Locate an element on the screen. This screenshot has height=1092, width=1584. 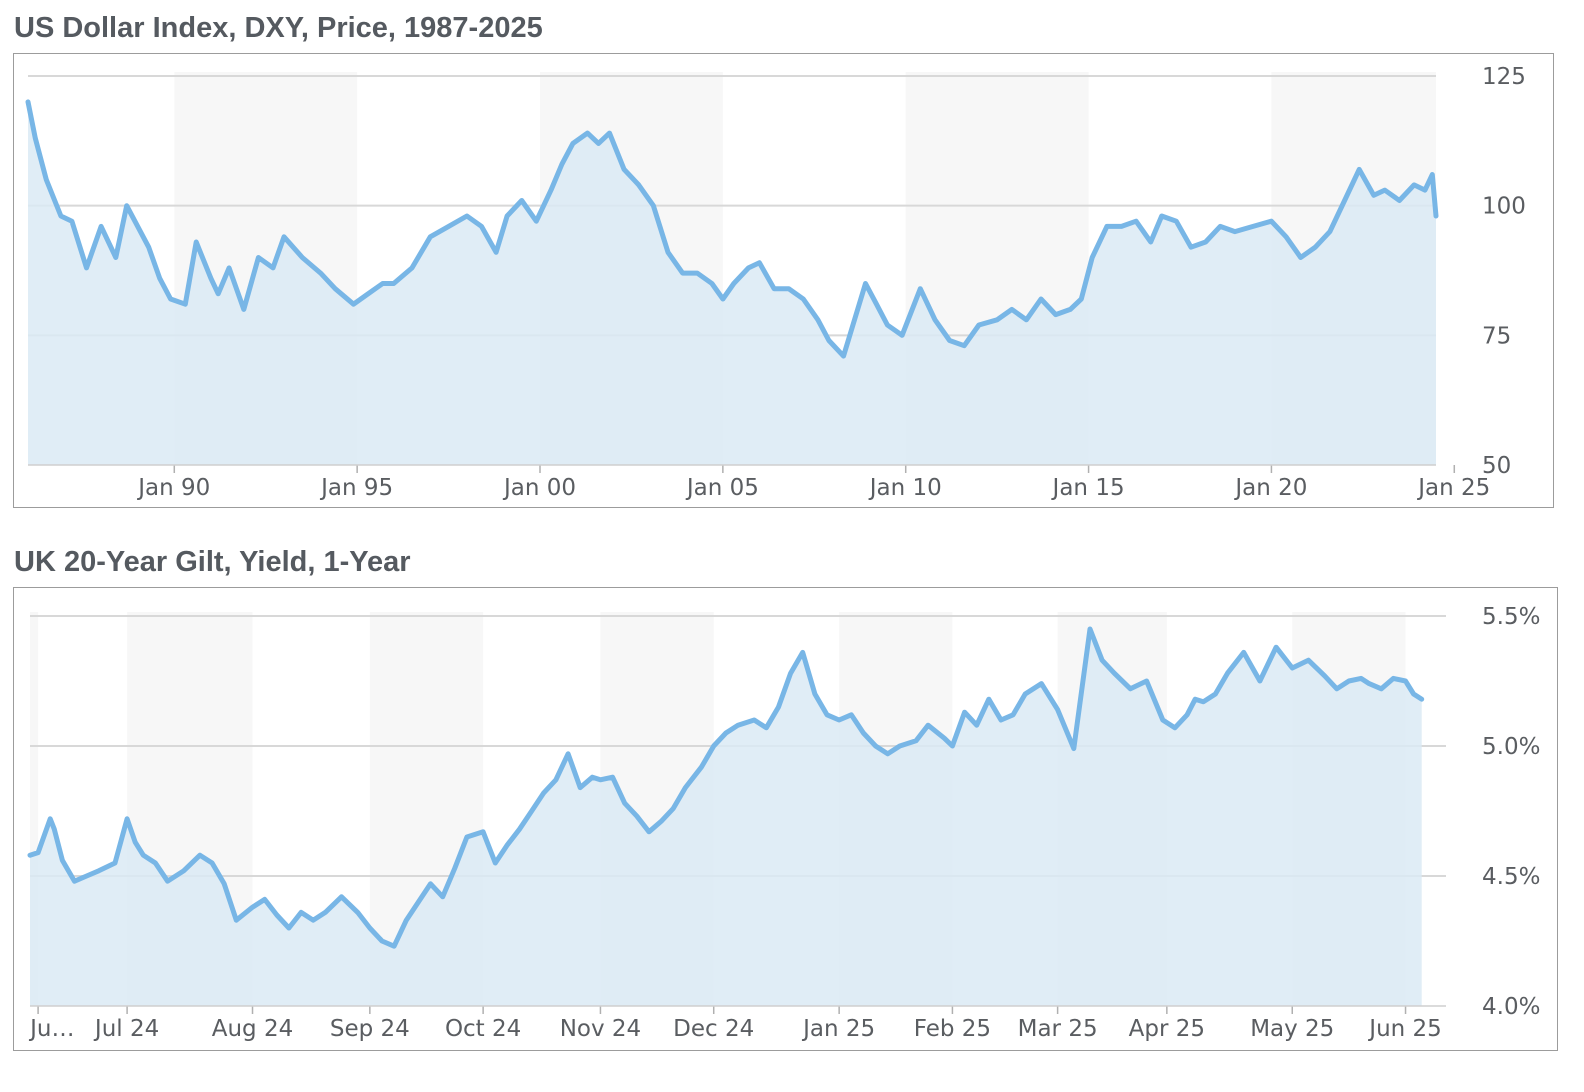
gilt-x-tick-label: Mar 25 is located at coordinates (1058, 1029).